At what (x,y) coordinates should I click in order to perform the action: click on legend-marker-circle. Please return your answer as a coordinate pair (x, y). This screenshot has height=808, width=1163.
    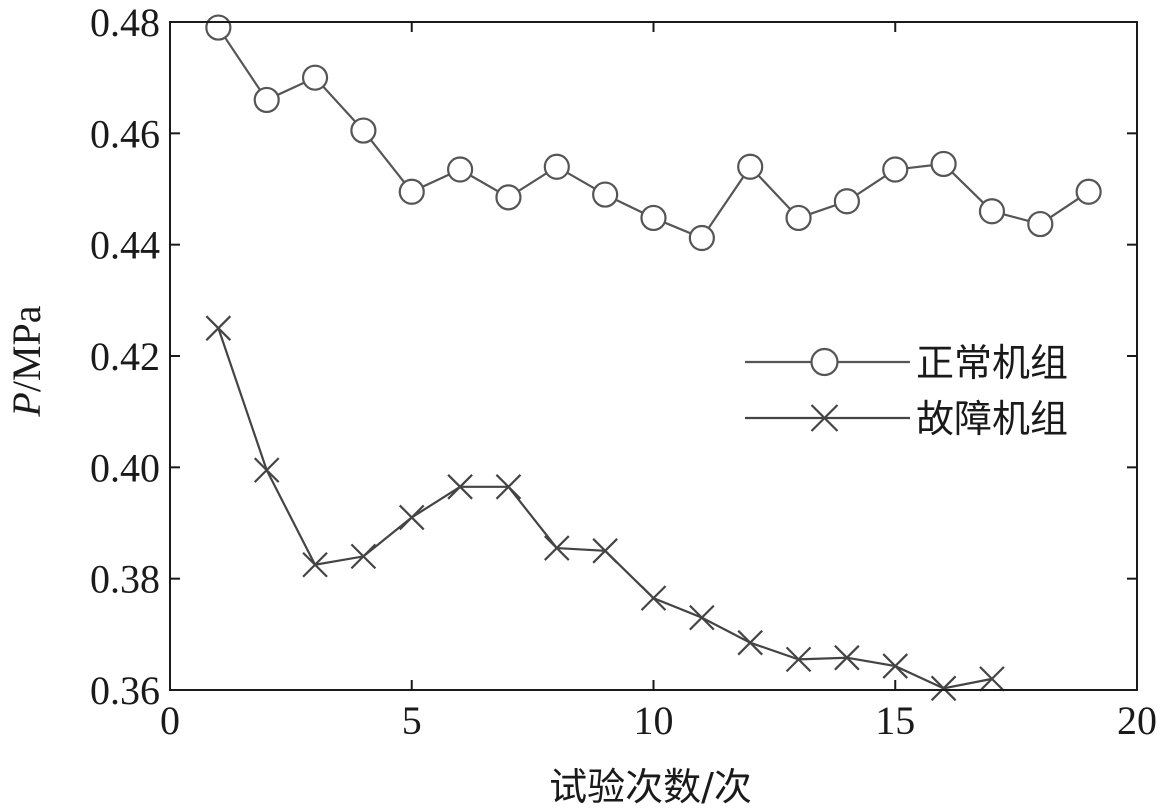
    Looking at the image, I should click on (824, 362).